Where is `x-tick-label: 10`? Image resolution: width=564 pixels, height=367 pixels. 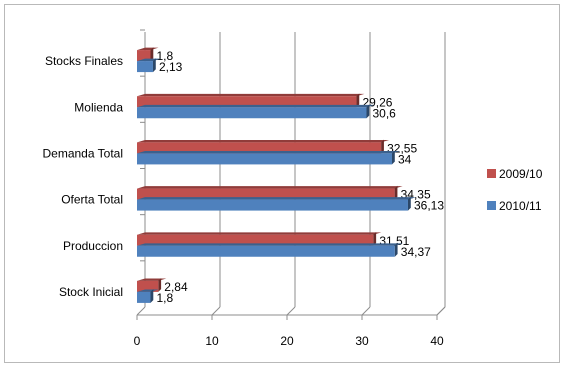
x-tick-label: 10 is located at coordinates (212, 341).